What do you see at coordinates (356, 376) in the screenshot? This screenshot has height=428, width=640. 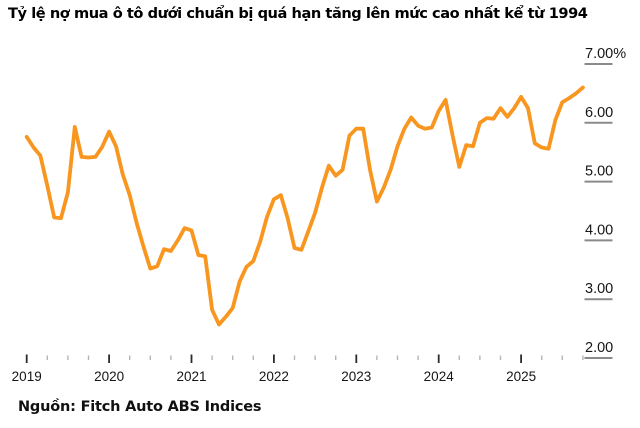 I see `x-tick-label: 2023` at bounding box center [356, 376].